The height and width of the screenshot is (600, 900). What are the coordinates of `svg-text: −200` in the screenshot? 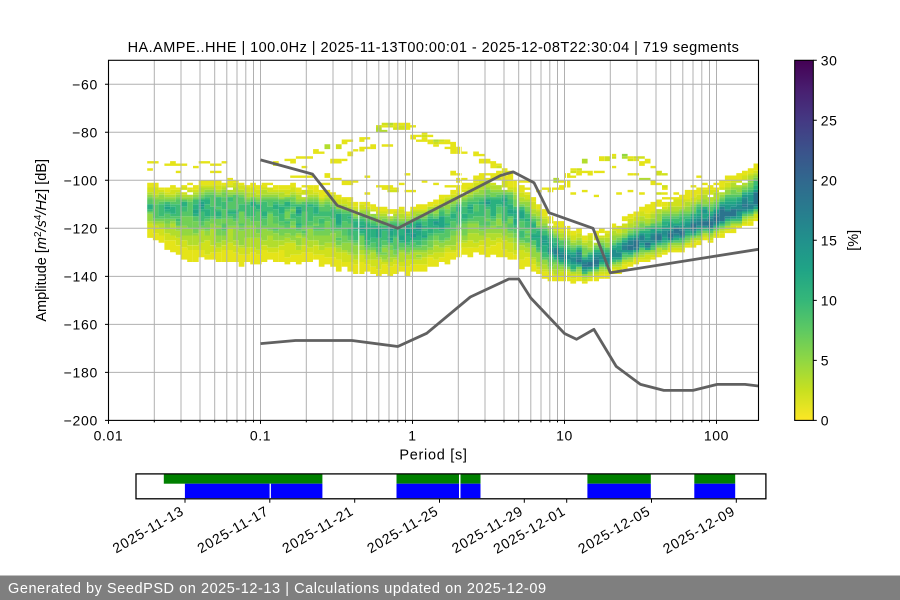 It's located at (81, 420).